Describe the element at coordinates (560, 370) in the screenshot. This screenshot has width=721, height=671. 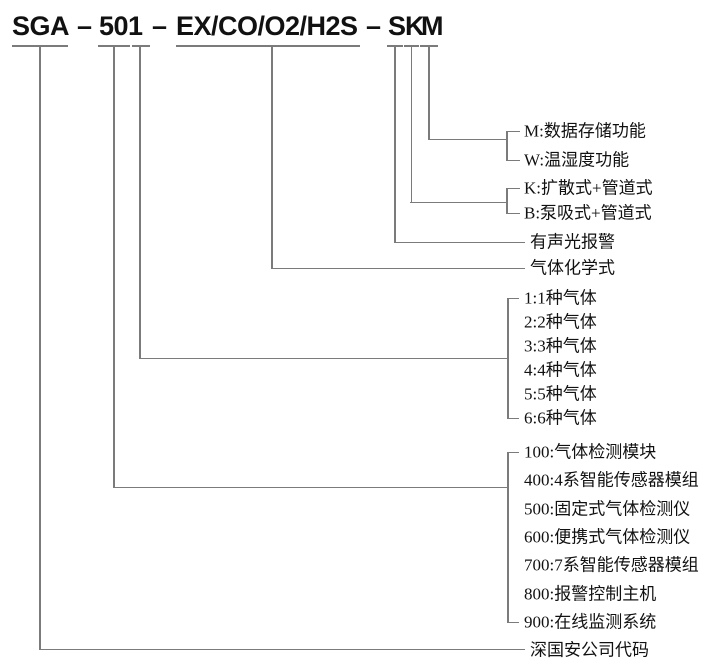
I see `label-gas-count-4: 4:4种气体` at that location.